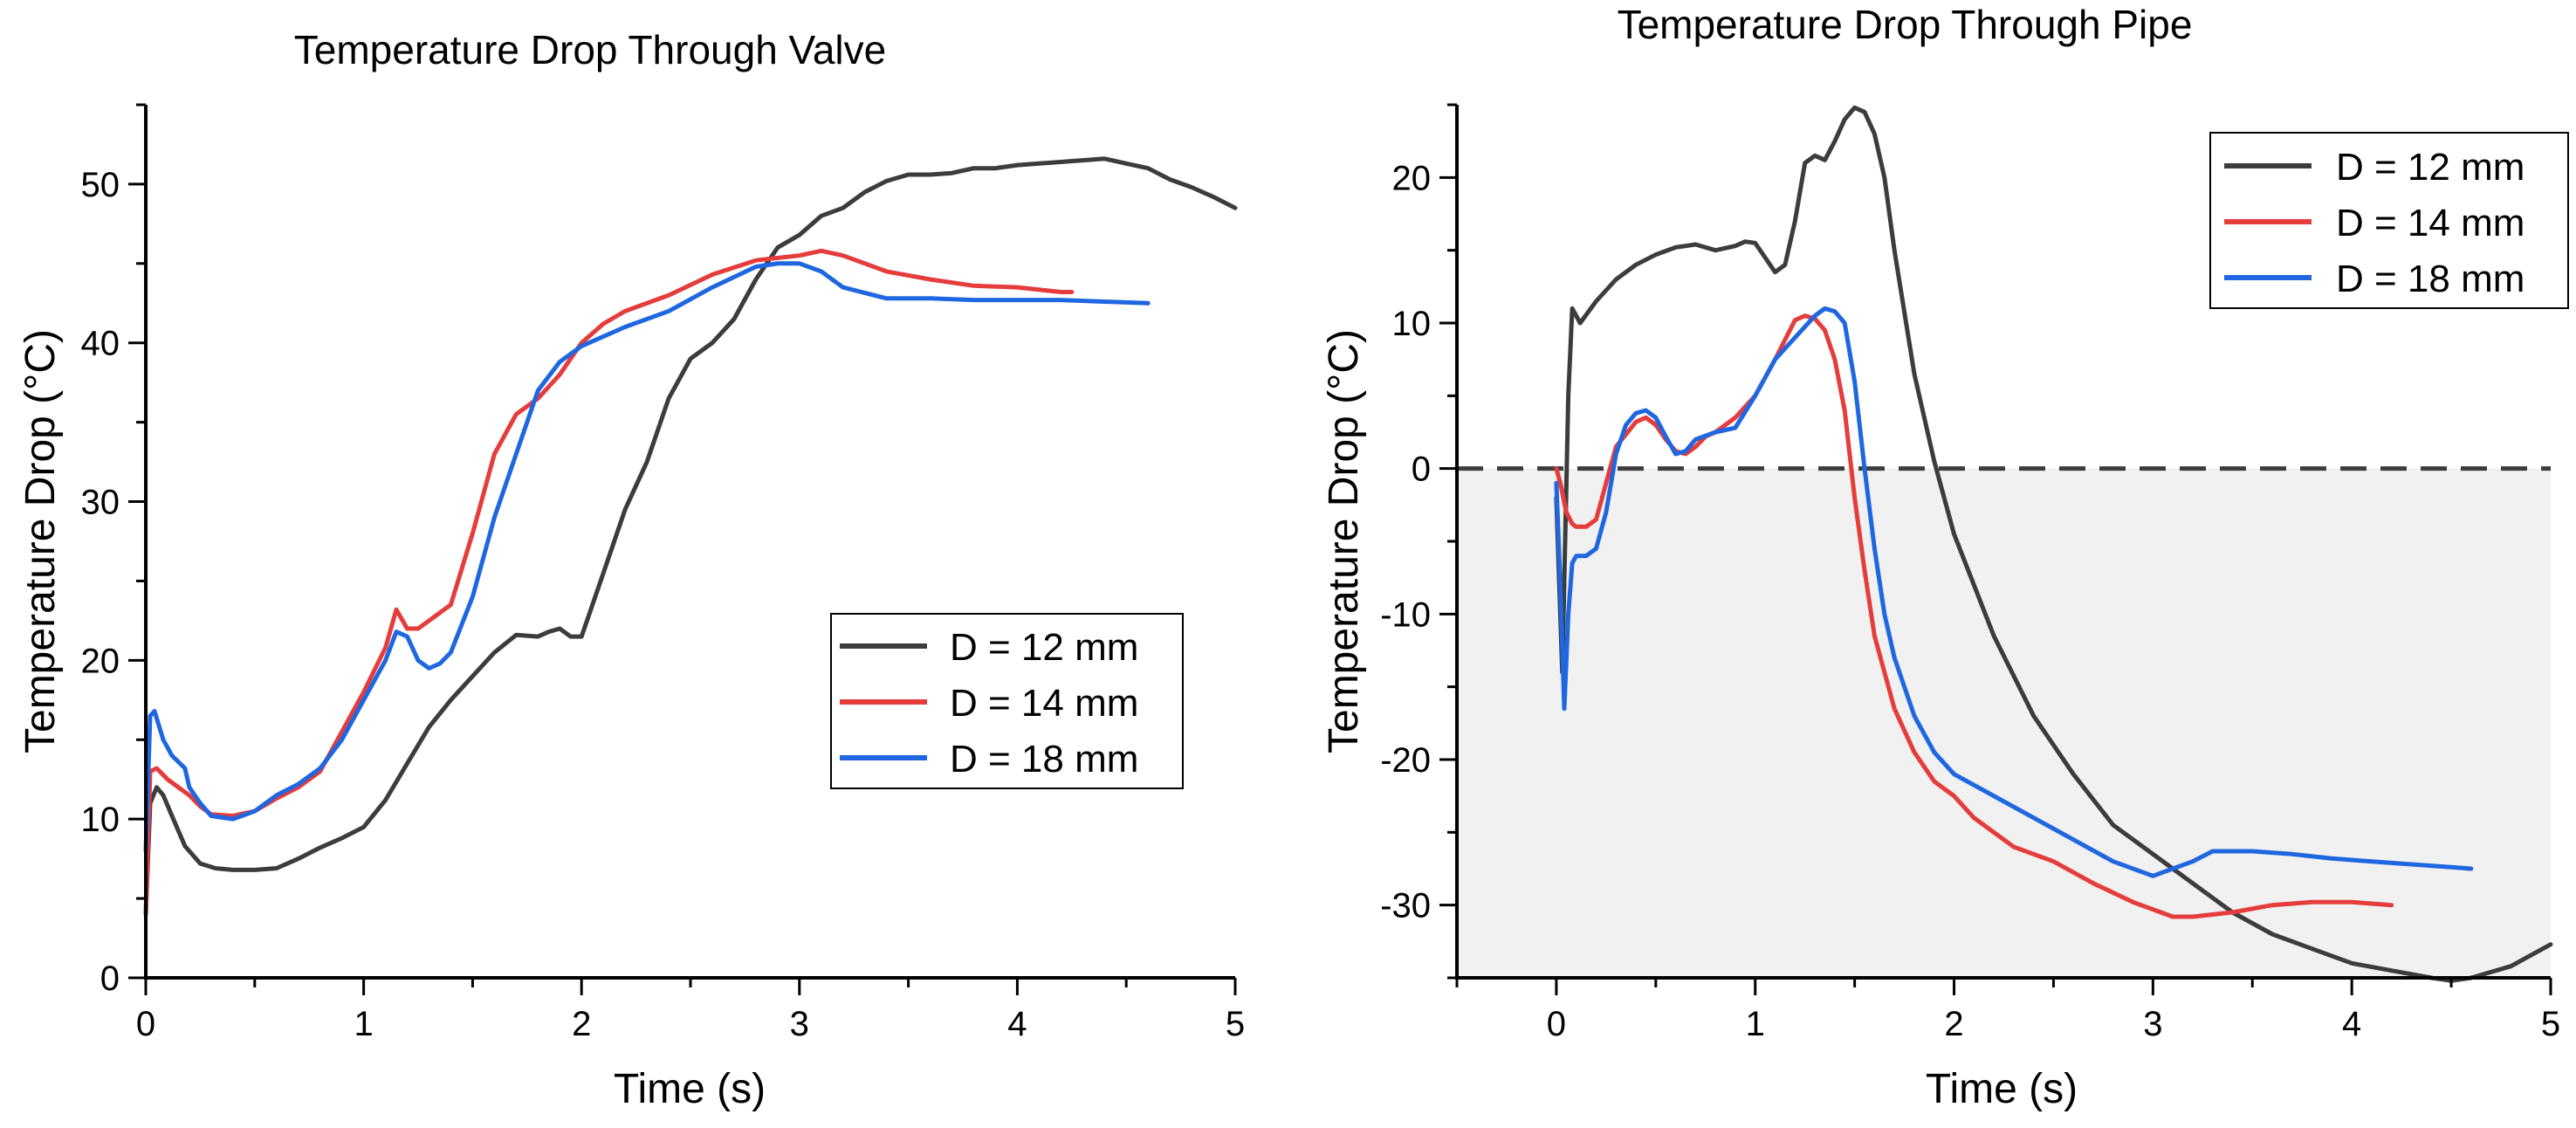 The height and width of the screenshot is (1128, 2576). Describe the element at coordinates (1406, 760) in the screenshot. I see `y-tick-label: -20` at that location.